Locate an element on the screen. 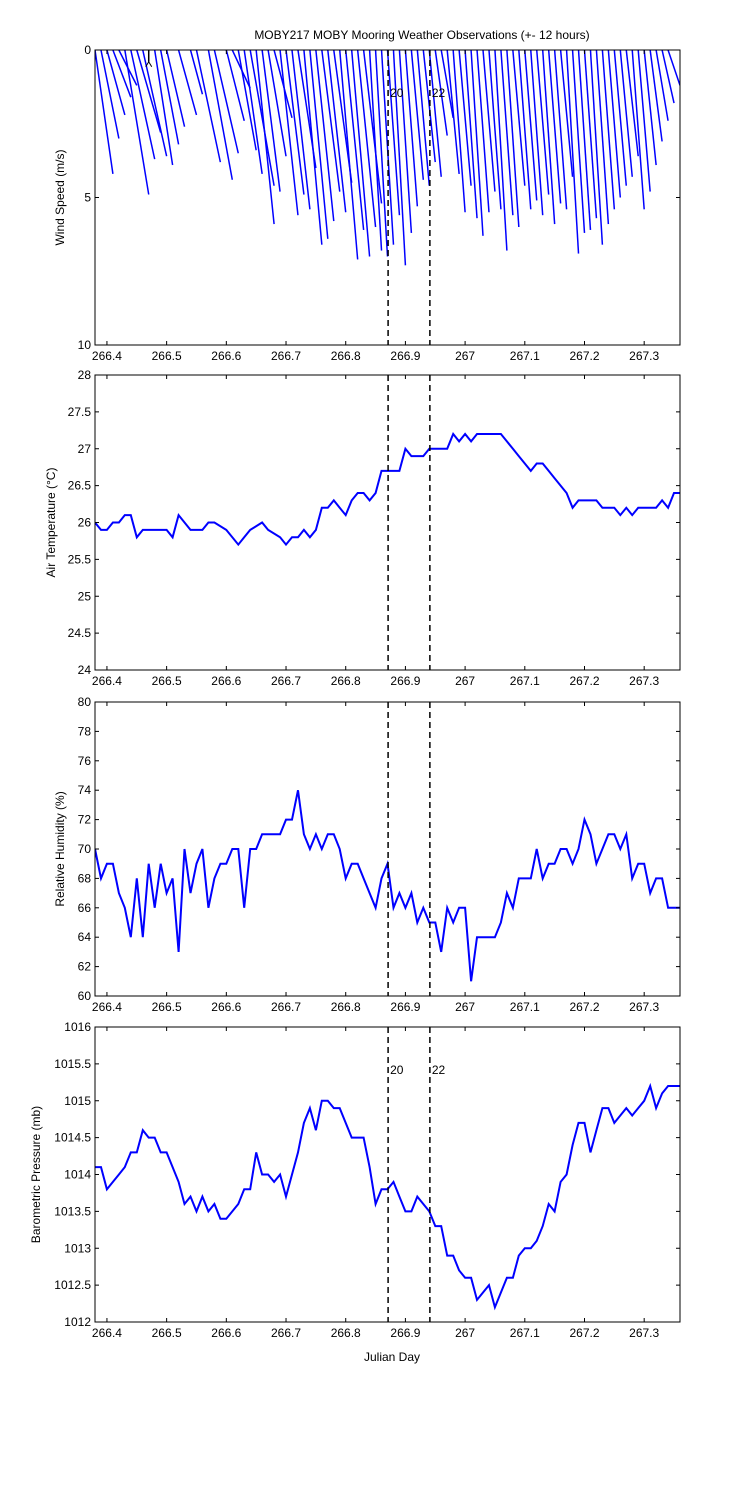 The width and height of the screenshot is (750, 1500). y-axis-label: Relative Humidity (%) is located at coordinates (60, 848).